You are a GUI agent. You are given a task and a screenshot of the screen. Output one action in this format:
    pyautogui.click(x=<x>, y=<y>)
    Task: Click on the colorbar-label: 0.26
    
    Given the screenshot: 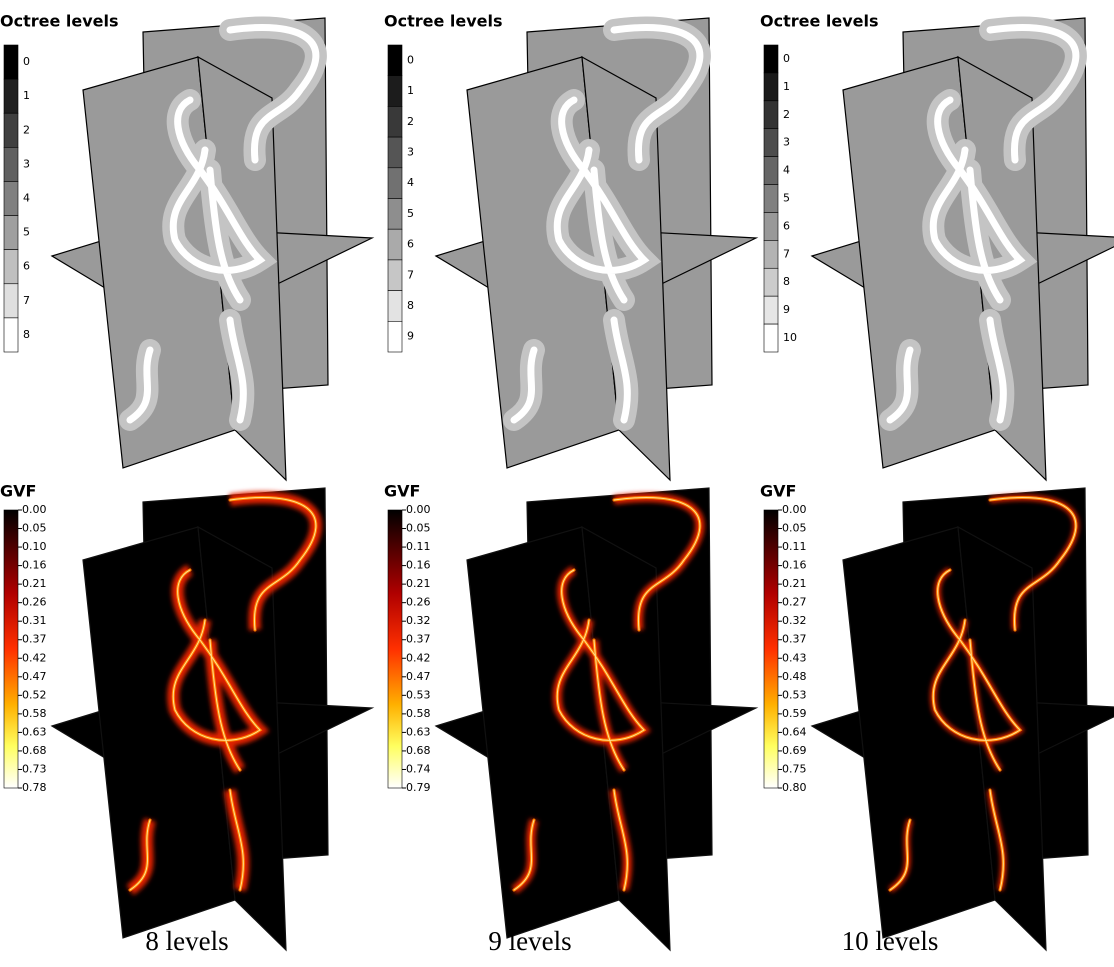 What is the action you would take?
    pyautogui.click(x=418, y=602)
    